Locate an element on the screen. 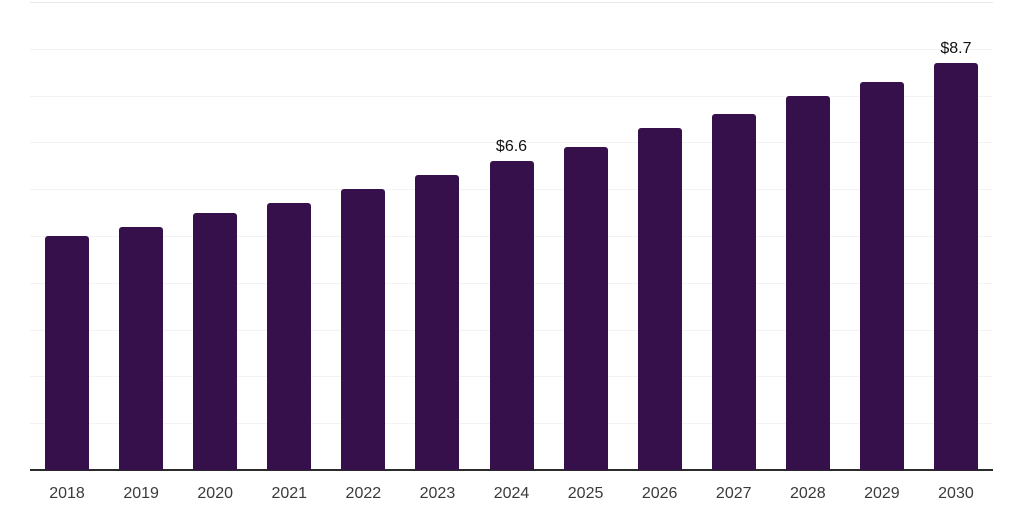 This screenshot has width=1024, height=512. bar-2020 is located at coordinates (215, 341).